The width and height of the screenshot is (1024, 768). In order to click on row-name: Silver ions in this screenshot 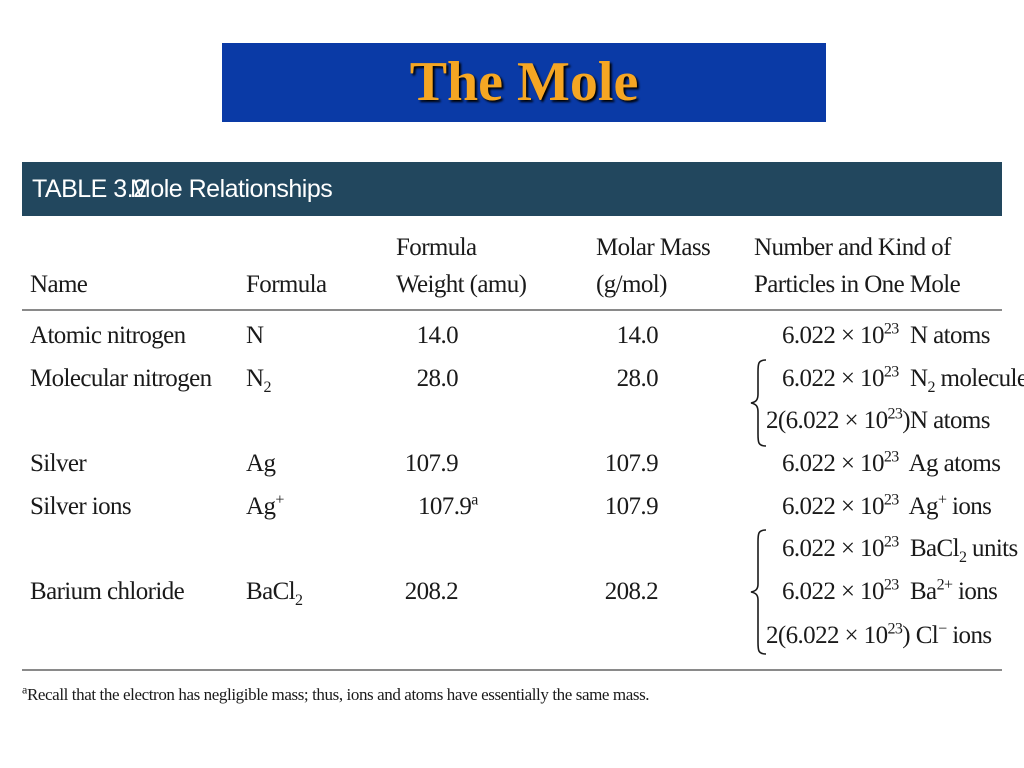, I will do `click(81, 506)`.